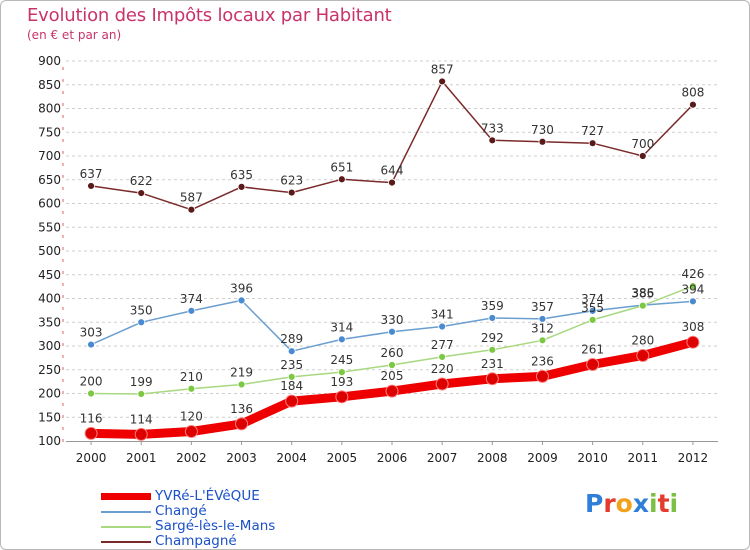  I want to click on series-3-point-2006, so click(392, 182).